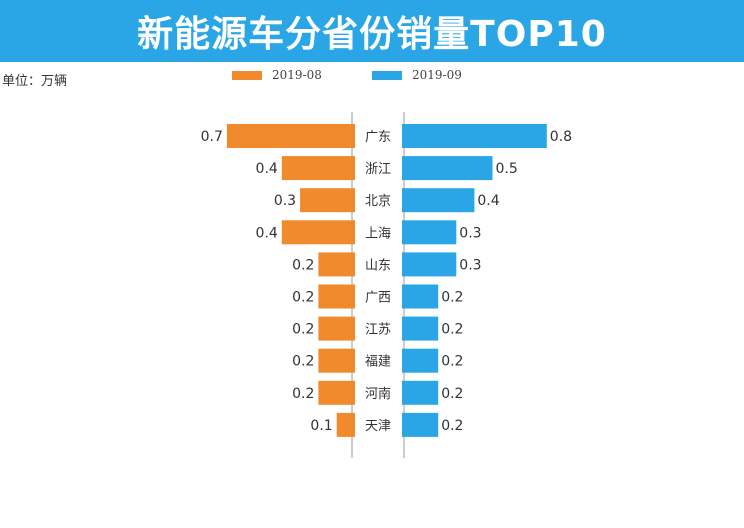 This screenshot has height=528, width=744. Describe the element at coordinates (378, 137) in the screenshot. I see `category-label-0: 广东` at that location.